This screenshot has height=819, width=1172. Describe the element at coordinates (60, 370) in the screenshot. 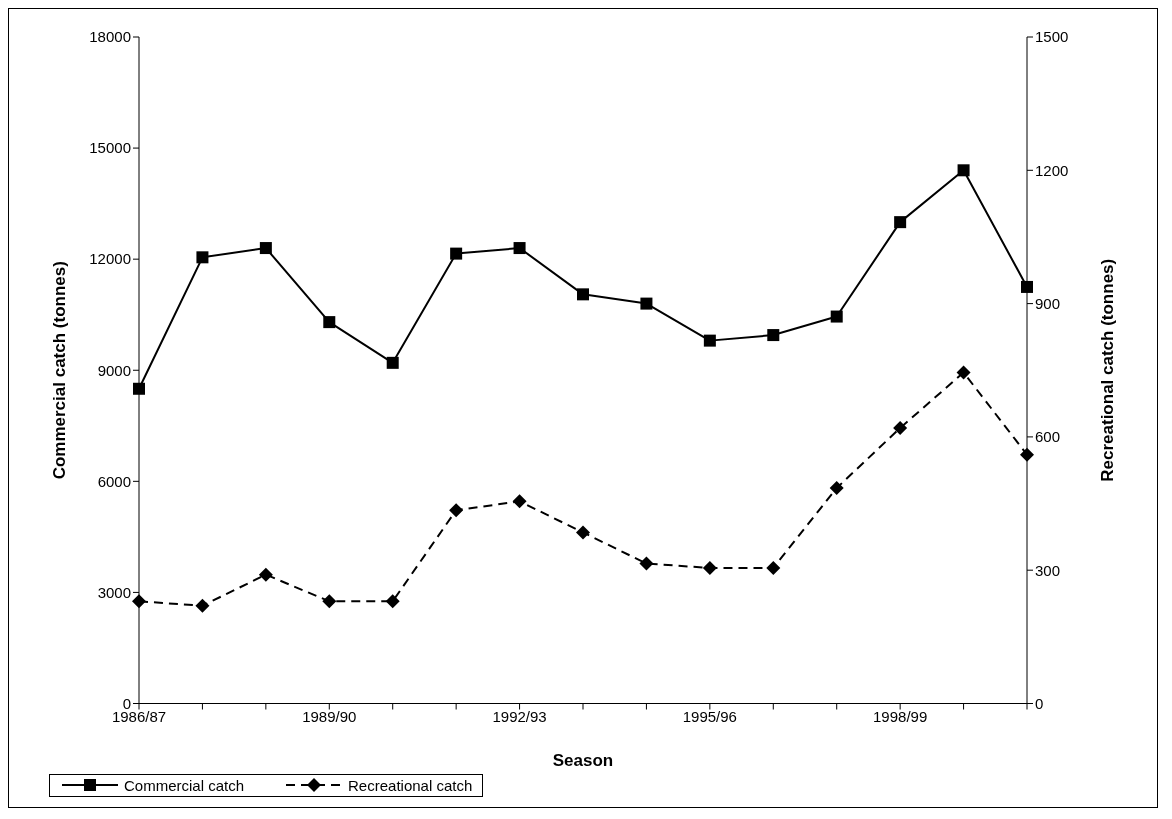

I see `y-axis-title: Commercial catch (tonnes)` at that location.